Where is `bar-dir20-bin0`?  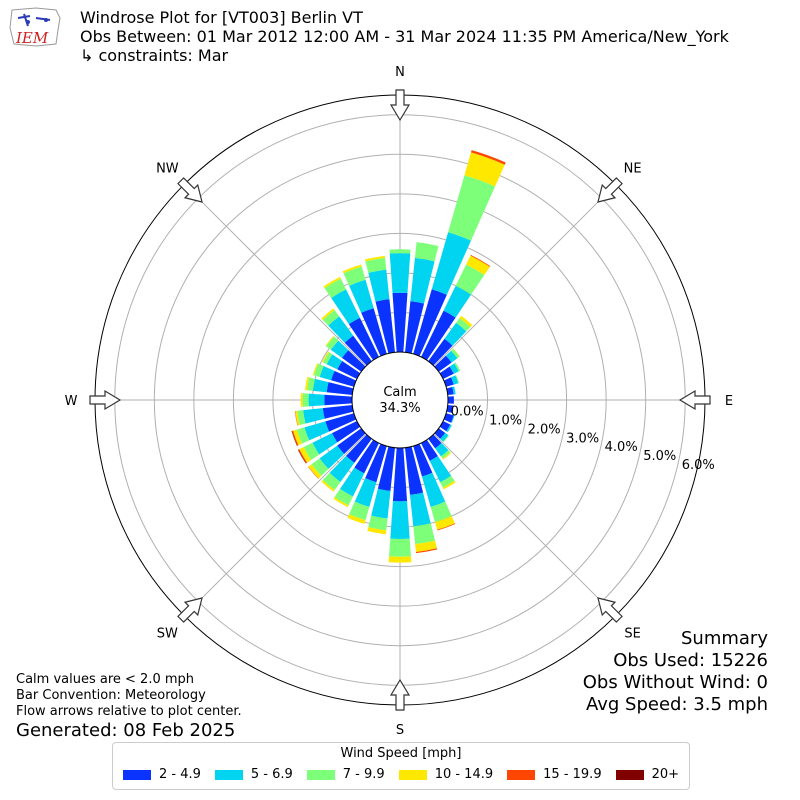
bar-dir20-bin0 is located at coordinates (430, 323).